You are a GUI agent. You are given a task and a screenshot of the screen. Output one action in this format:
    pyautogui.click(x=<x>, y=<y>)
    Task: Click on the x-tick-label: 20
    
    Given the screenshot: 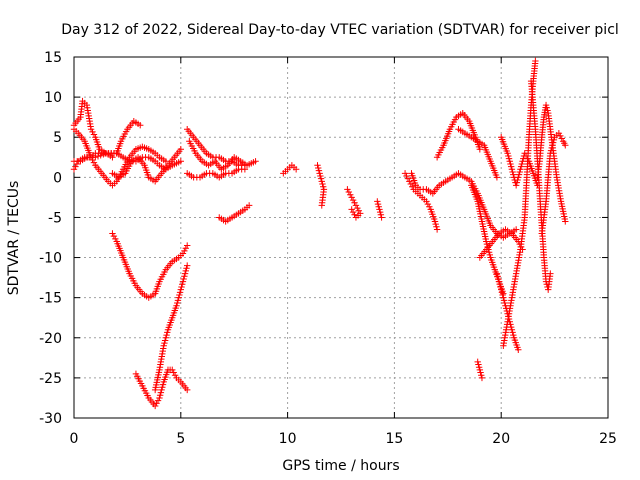 What is the action you would take?
    pyautogui.click(x=501, y=439)
    